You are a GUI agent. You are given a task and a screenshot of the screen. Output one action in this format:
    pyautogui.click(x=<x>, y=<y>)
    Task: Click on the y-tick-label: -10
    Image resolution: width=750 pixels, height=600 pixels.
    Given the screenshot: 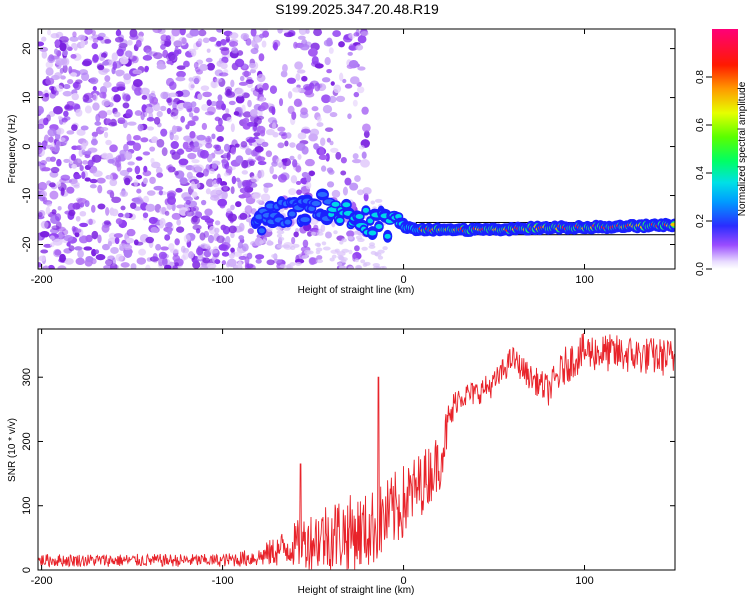 What is the action you would take?
    pyautogui.click(x=27, y=196)
    